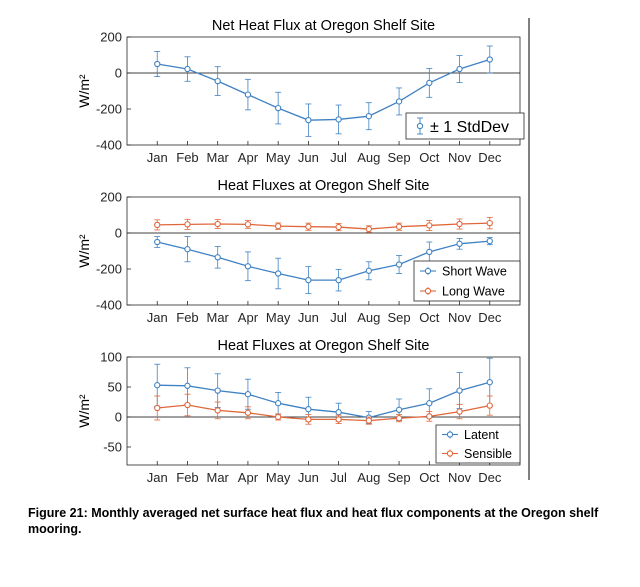 This screenshot has height=587, width=640. I want to click on legend-label: Long Wave, so click(473, 292).